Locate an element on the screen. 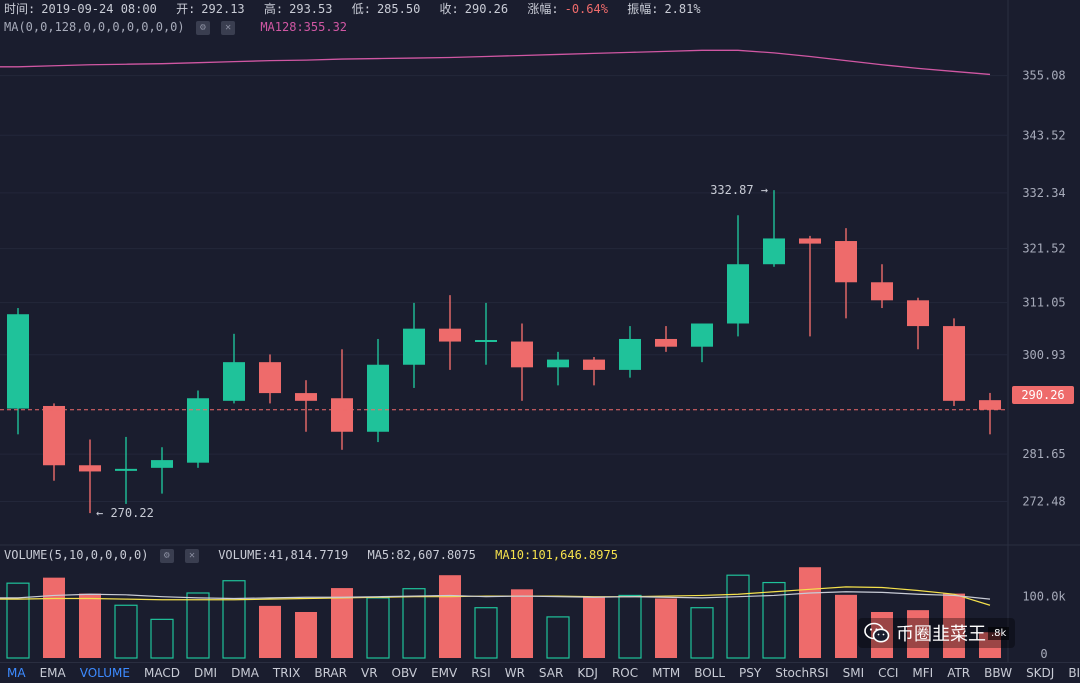 Image resolution: width=1080 pixels, height=683 pixels. watermark-badge: .8k is located at coordinates (999, 633).